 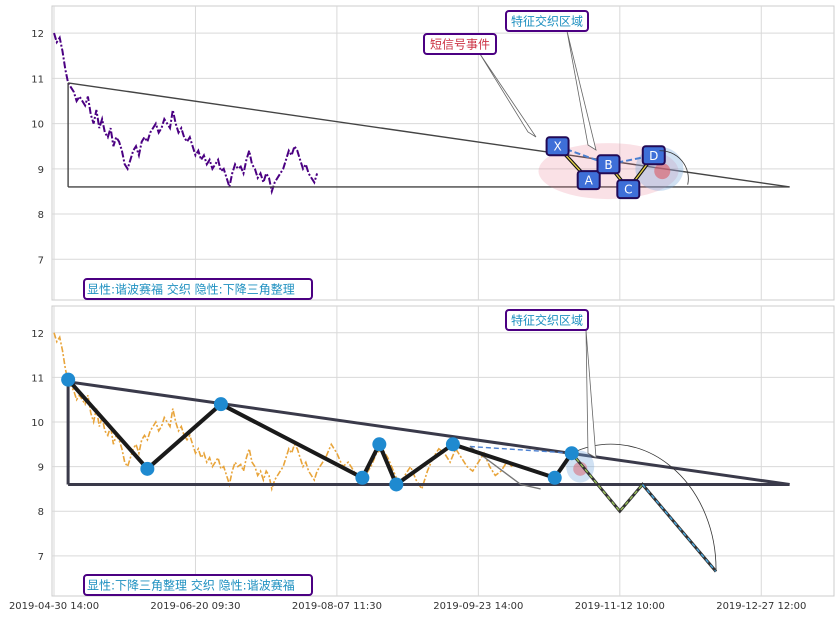 I want to click on projection-green, so click(x=607, y=482).